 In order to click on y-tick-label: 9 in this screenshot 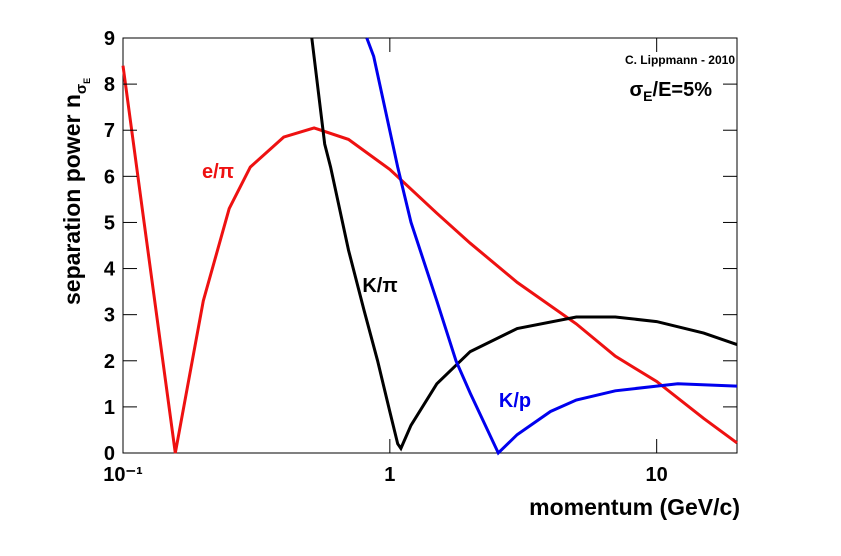, I will do `click(109, 39)`.